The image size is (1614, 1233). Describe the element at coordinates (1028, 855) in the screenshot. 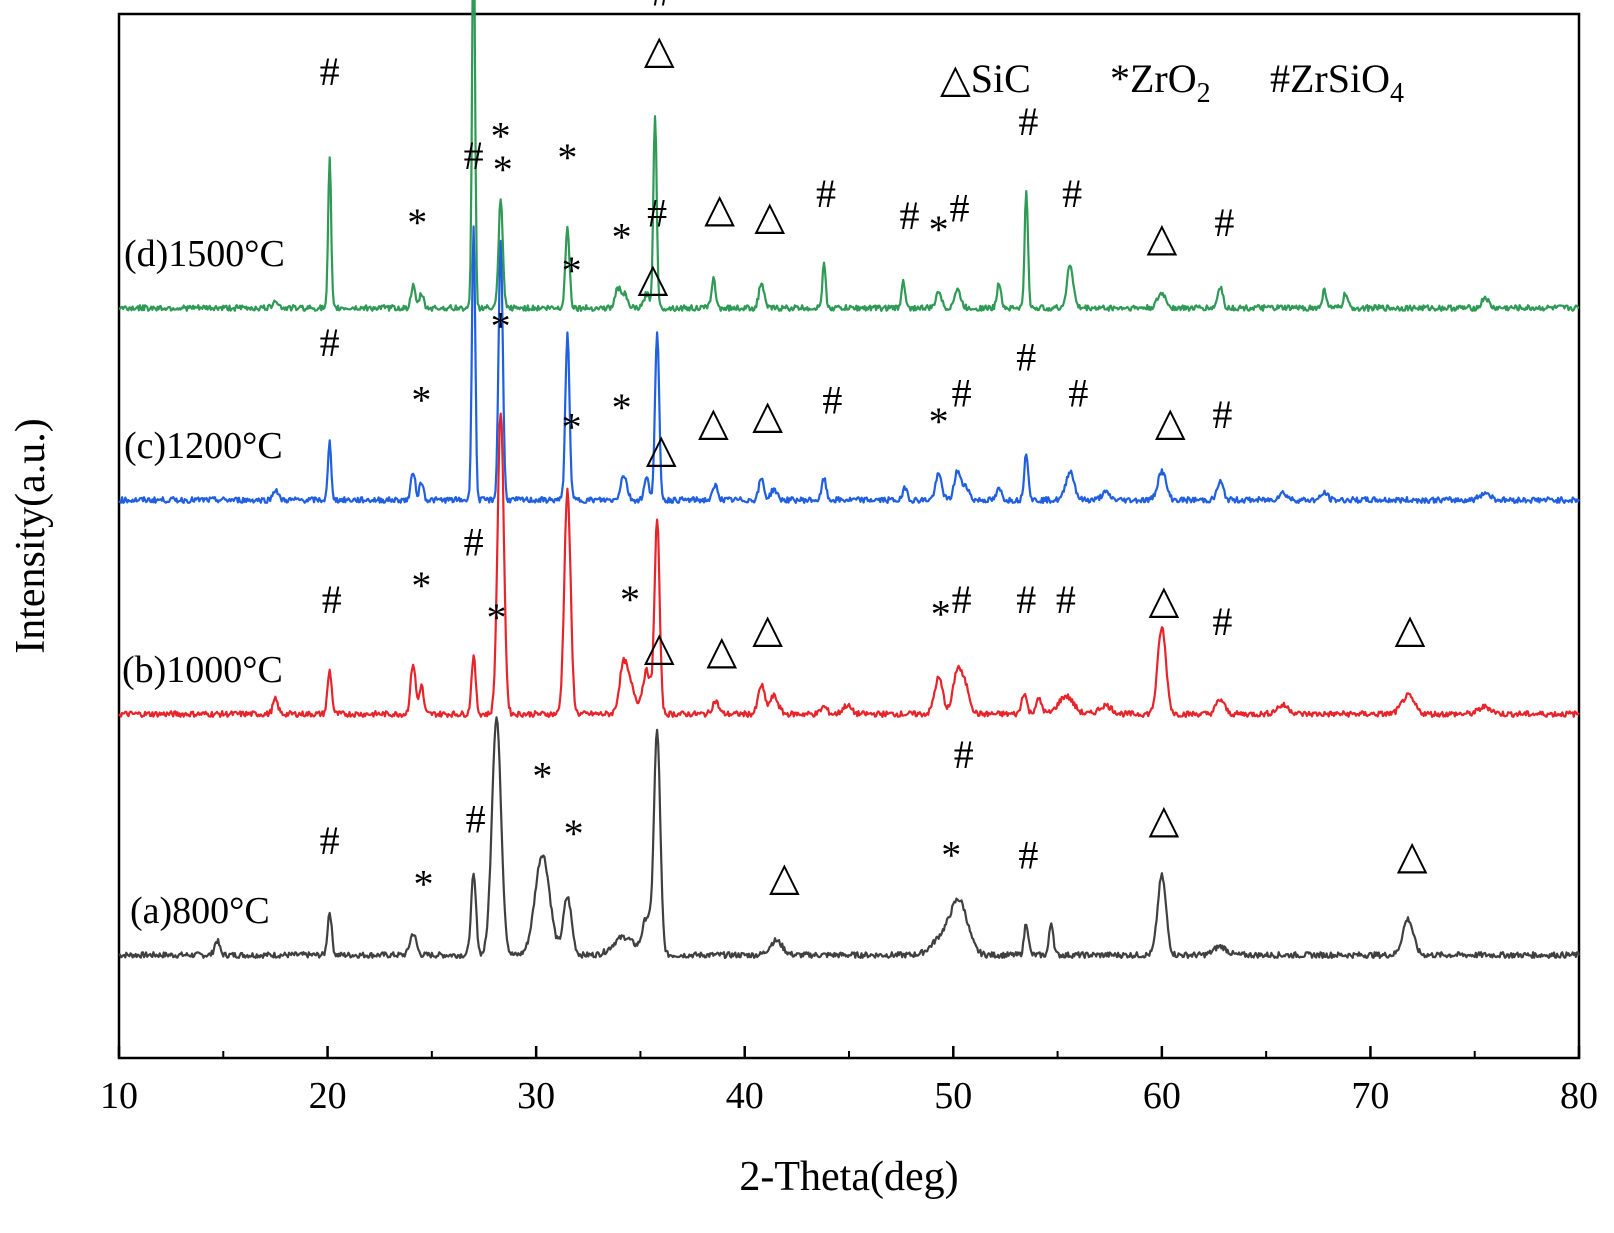

I see `peak-marker-s1-11: #` at that location.